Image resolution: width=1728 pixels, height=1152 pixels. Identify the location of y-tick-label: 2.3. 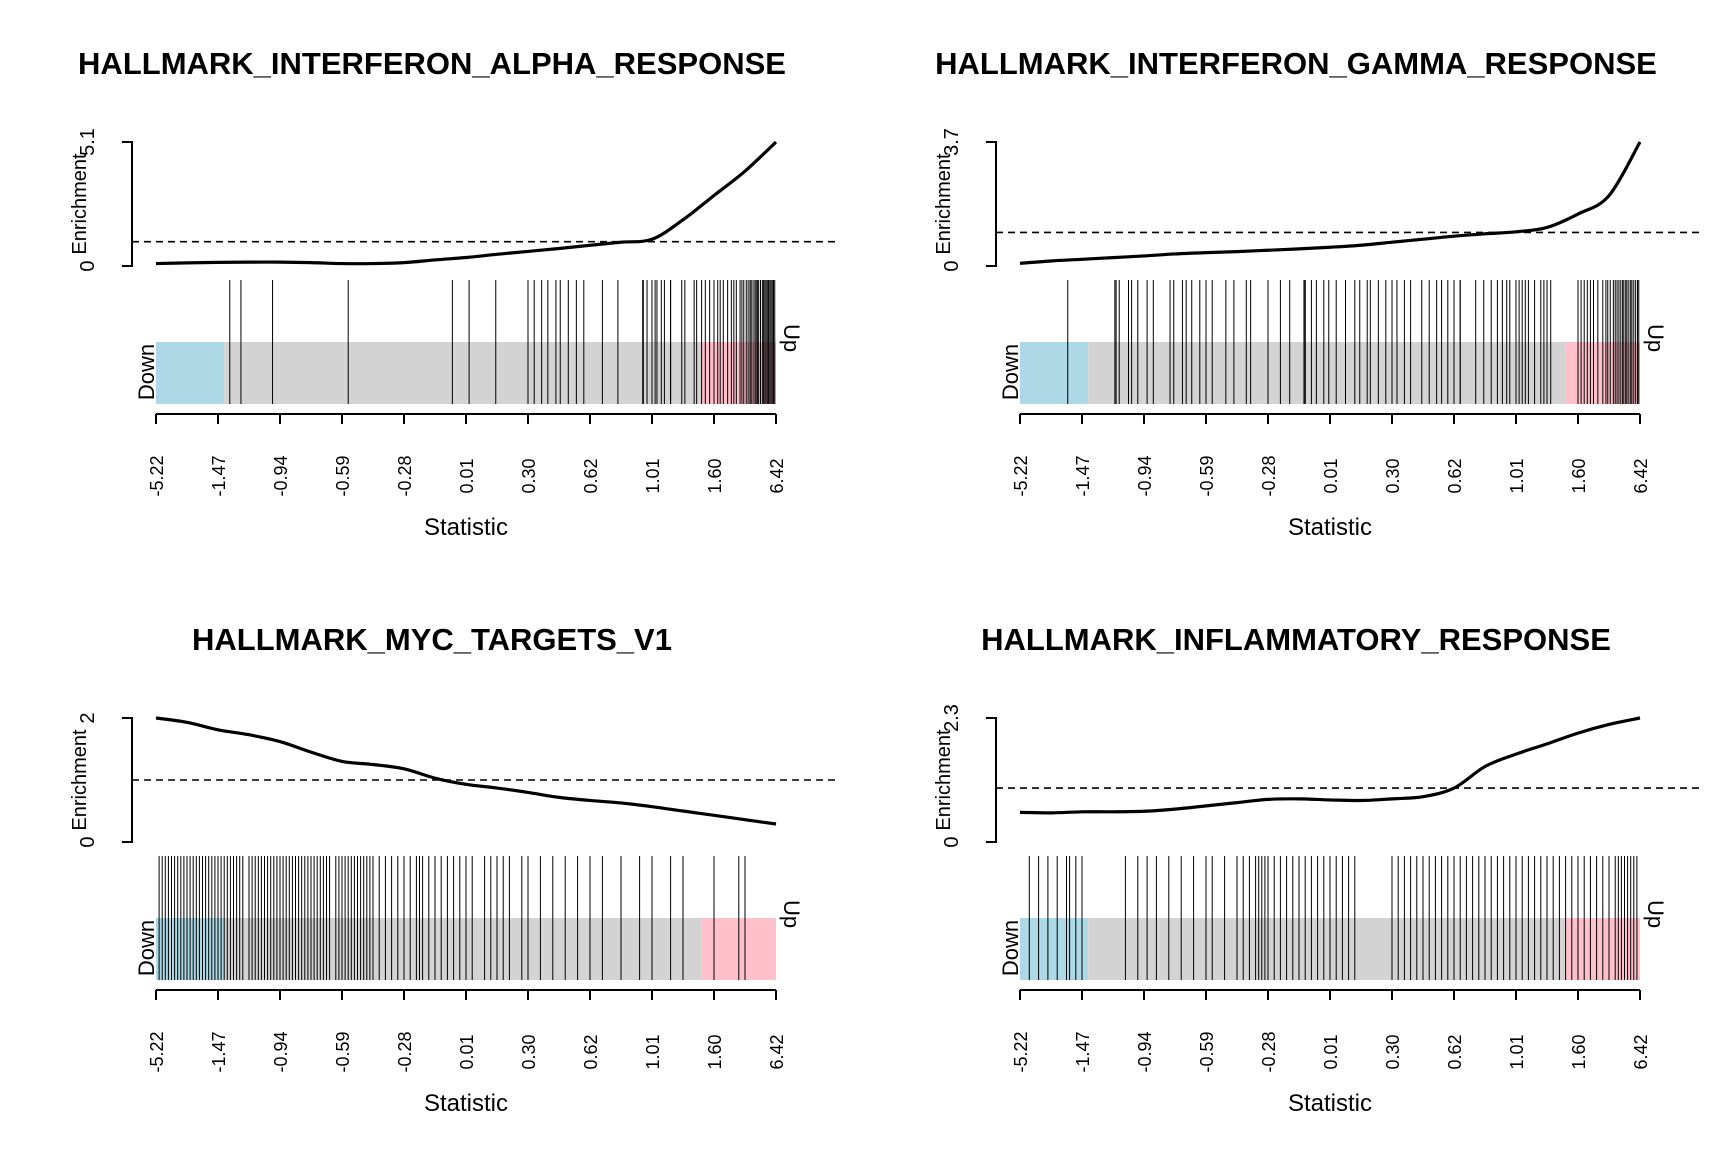
(952, 718).